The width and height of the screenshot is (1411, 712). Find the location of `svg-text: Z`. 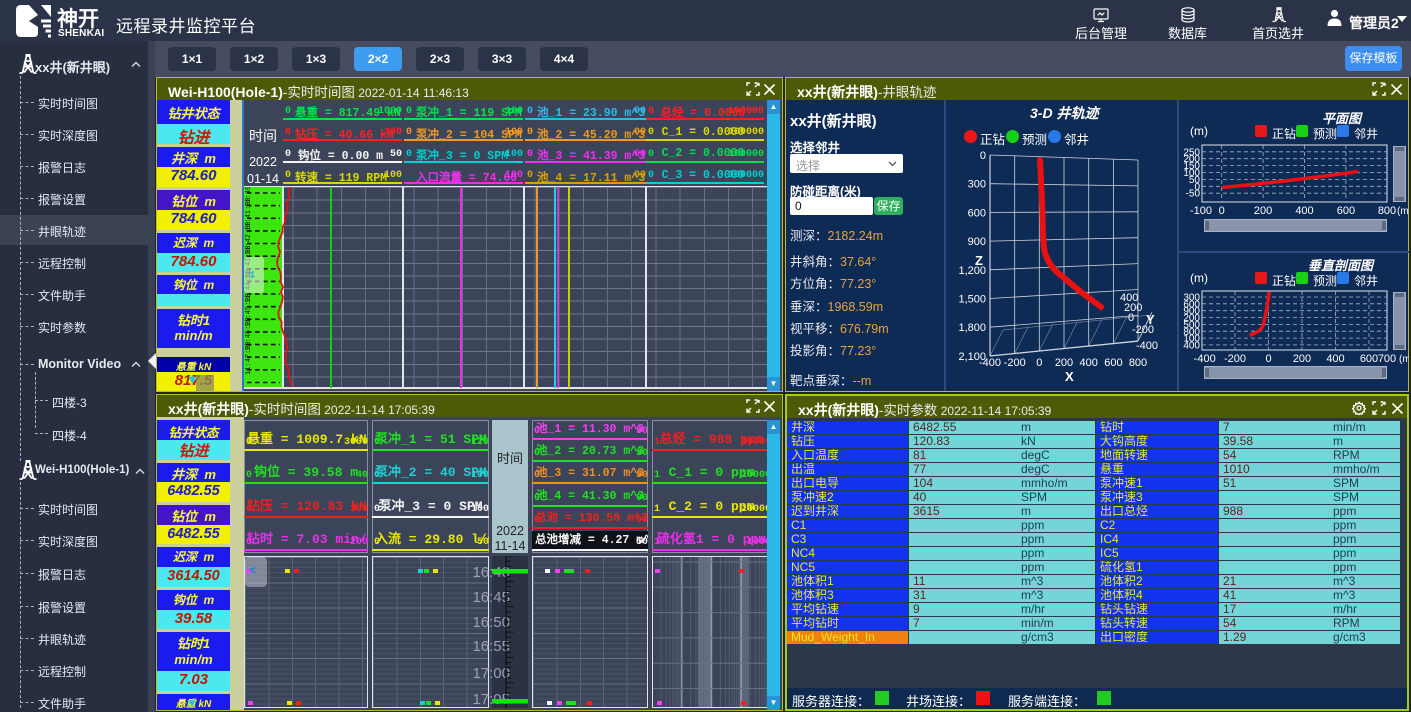

svg-text: Z is located at coordinates (979, 260).